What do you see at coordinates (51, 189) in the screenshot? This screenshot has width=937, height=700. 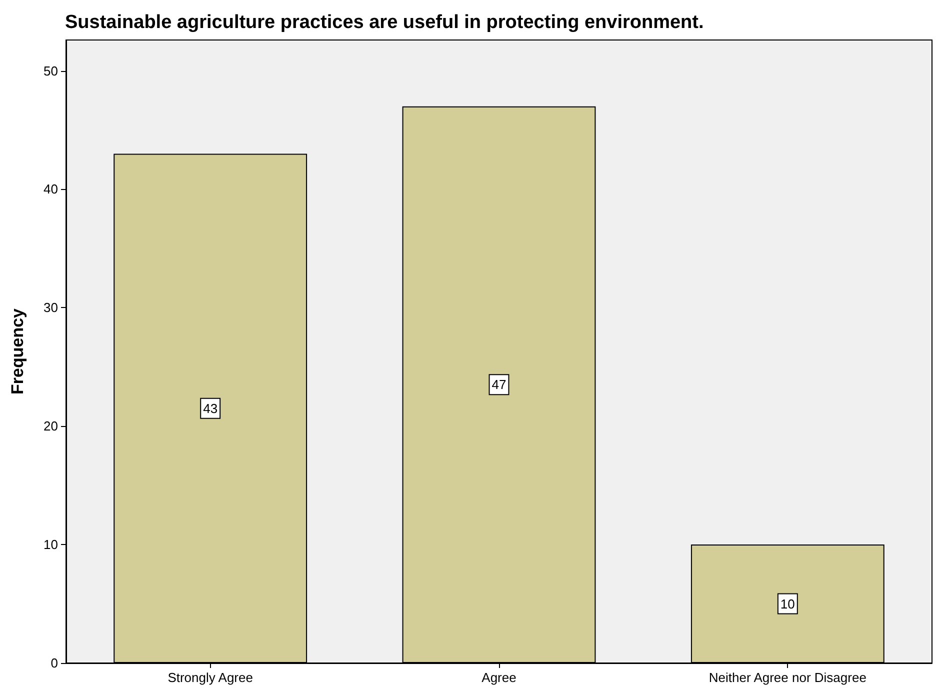 I see `y-tick-label: 40` at bounding box center [51, 189].